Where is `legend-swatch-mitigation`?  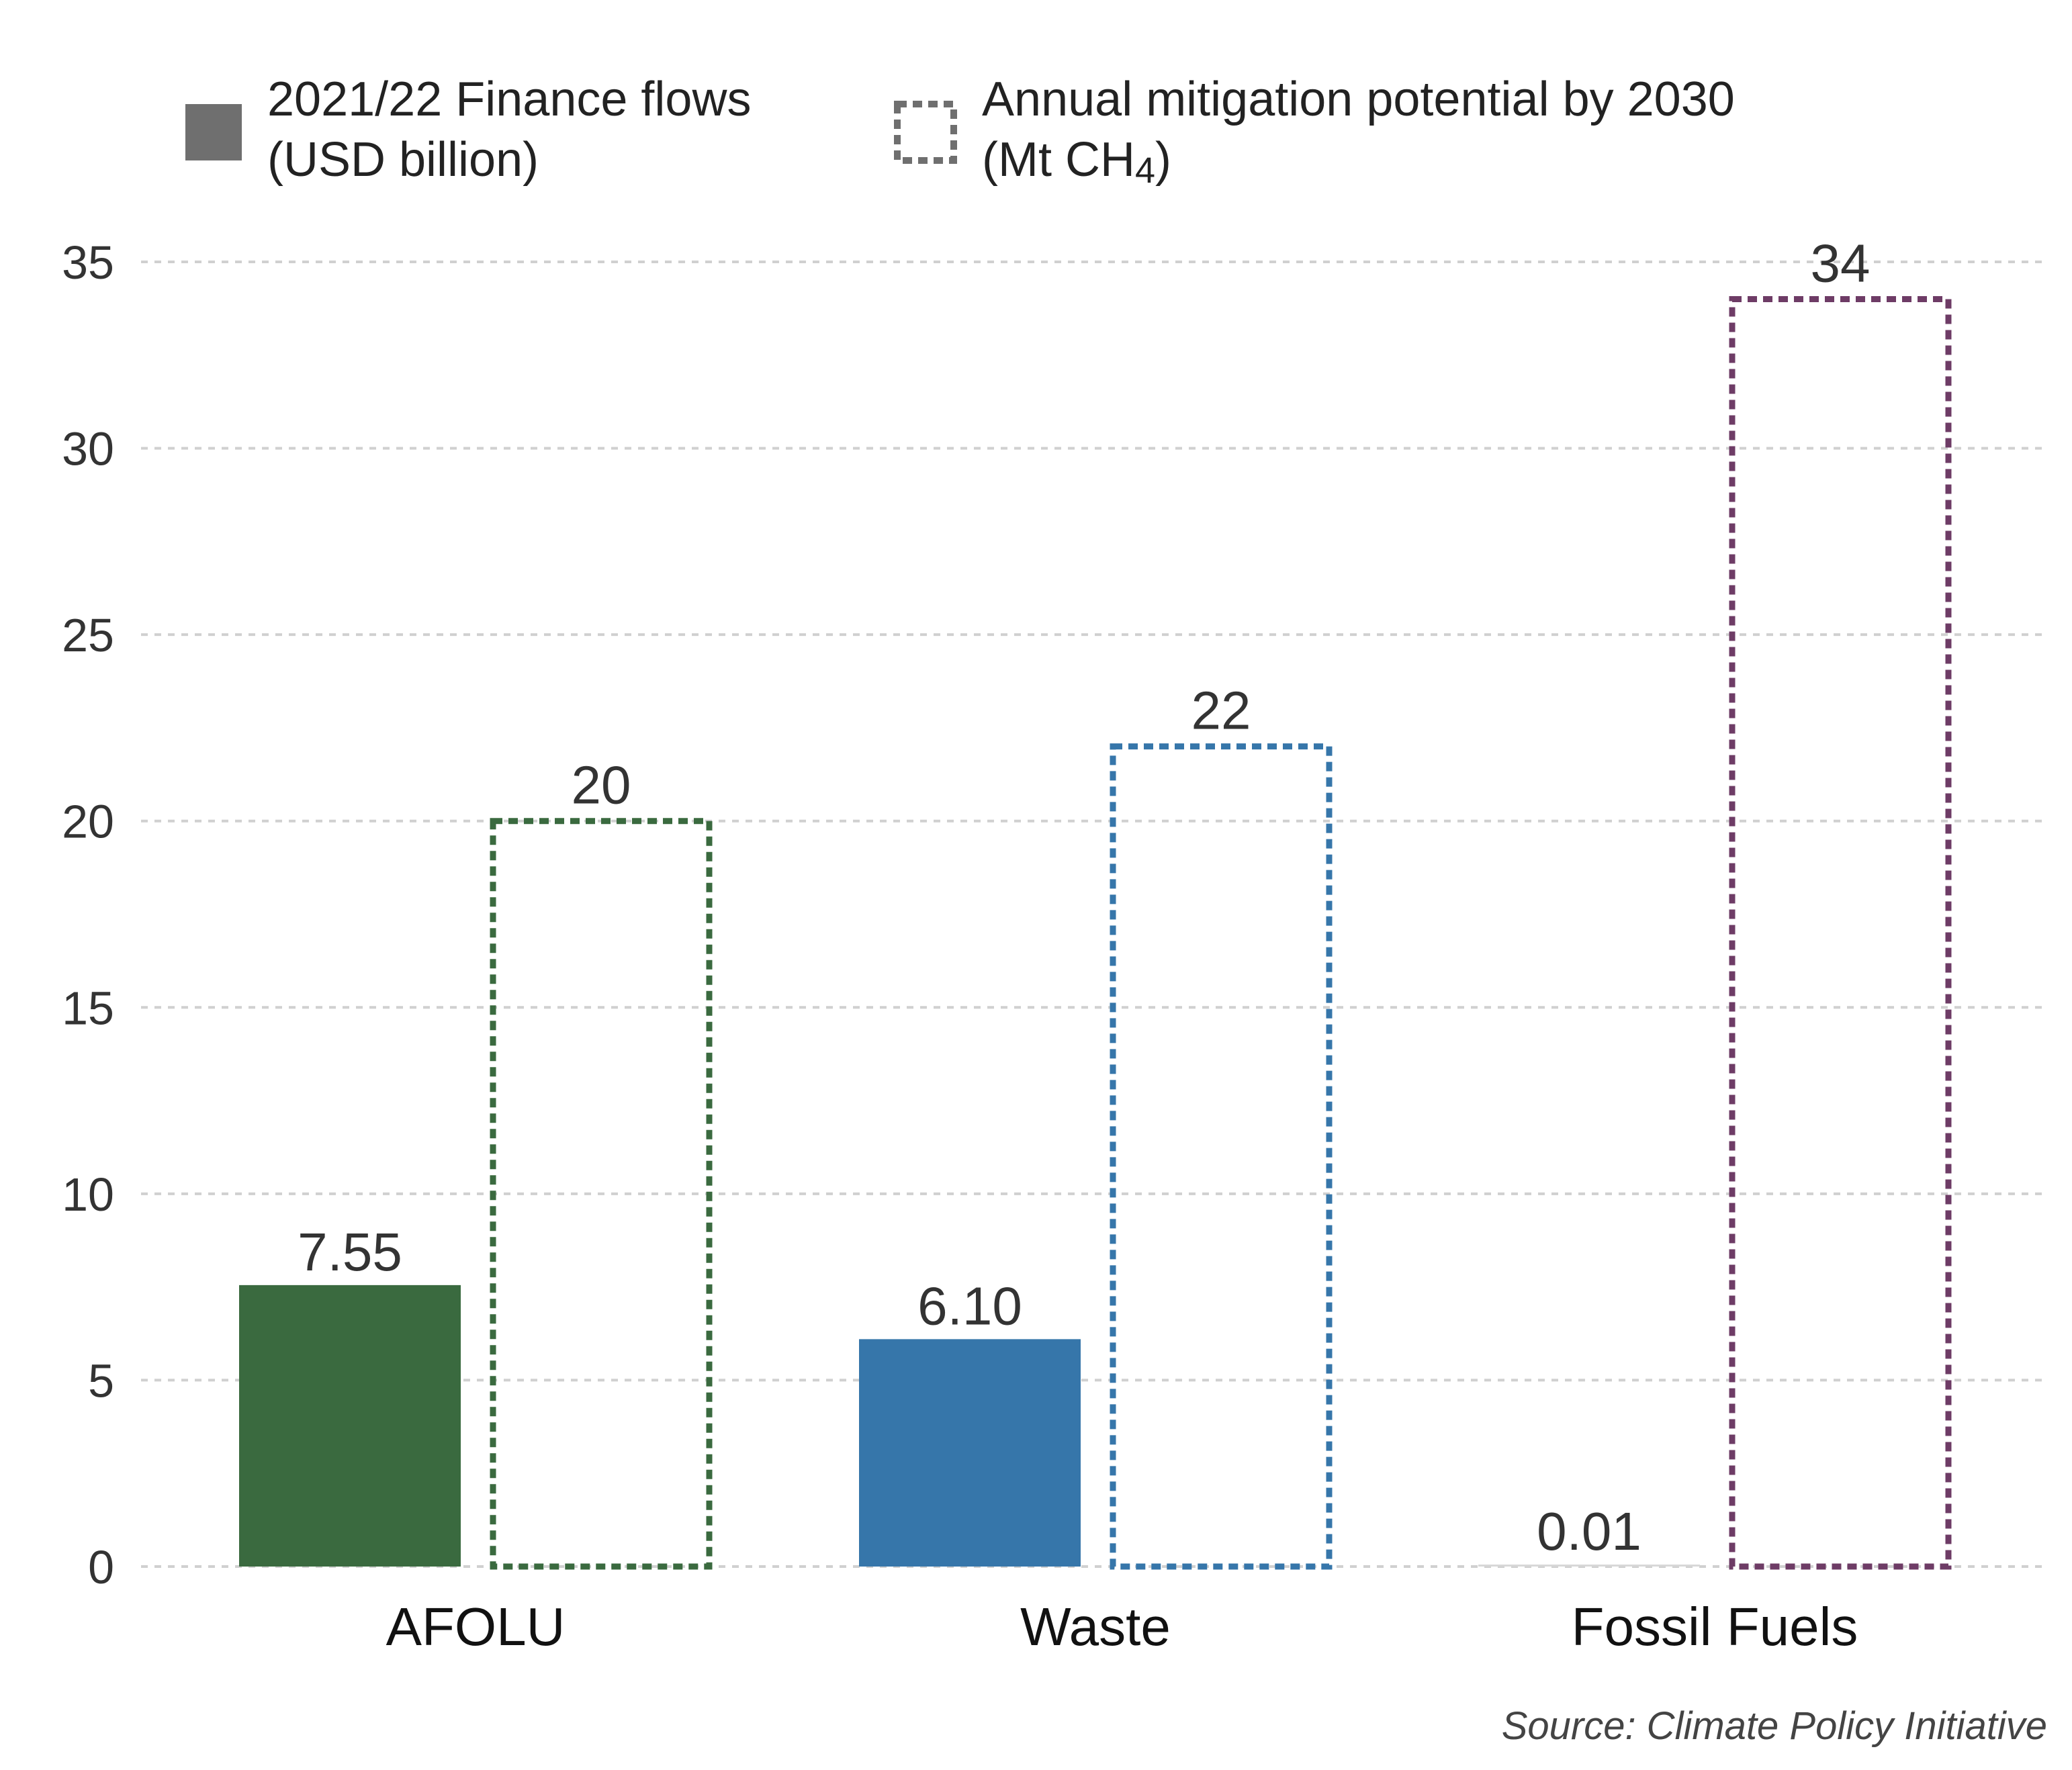
legend-swatch-mitigation is located at coordinates (925, 132).